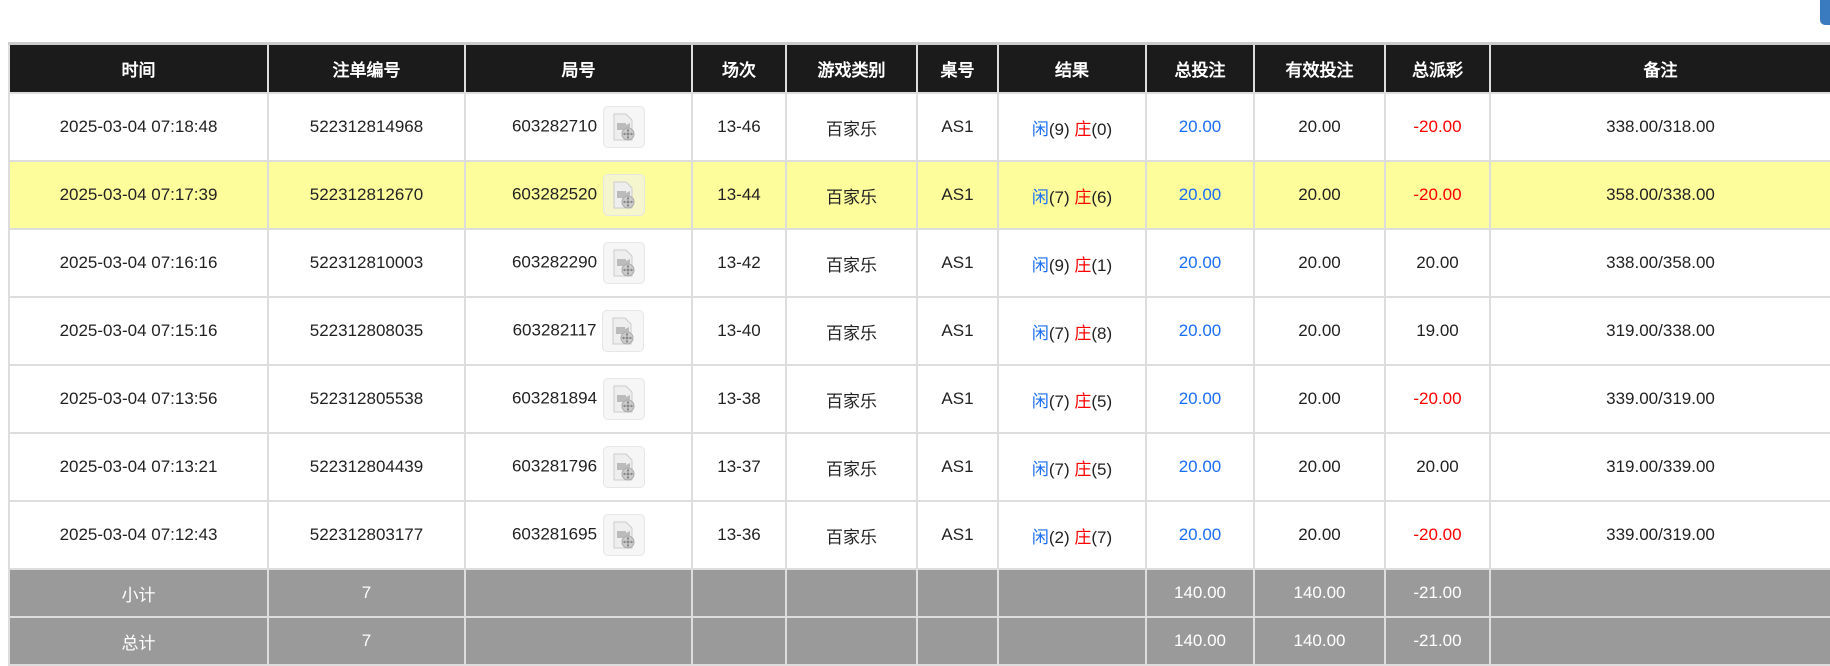 This screenshot has height=666, width=1830. I want to click on round-cell: 603282520, so click(578, 195).